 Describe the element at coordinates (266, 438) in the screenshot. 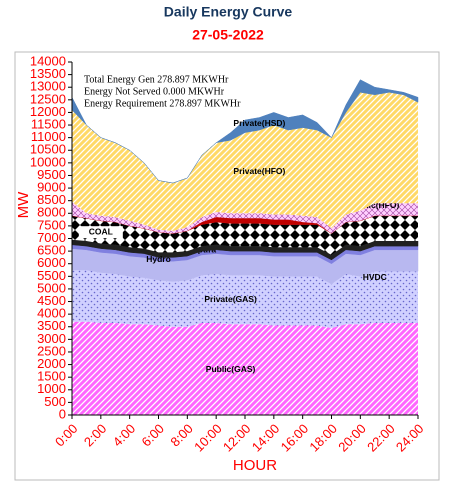

I see `x-tick-label: 14:00` at that location.